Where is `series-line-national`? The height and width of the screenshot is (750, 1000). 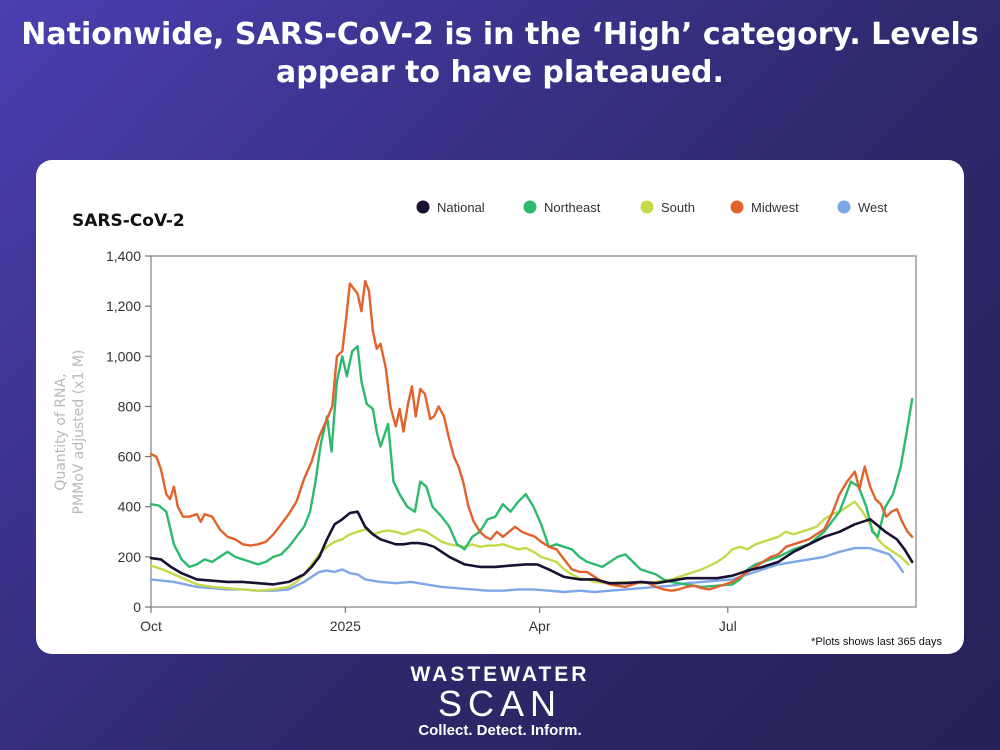 series-line-national is located at coordinates (531, 548).